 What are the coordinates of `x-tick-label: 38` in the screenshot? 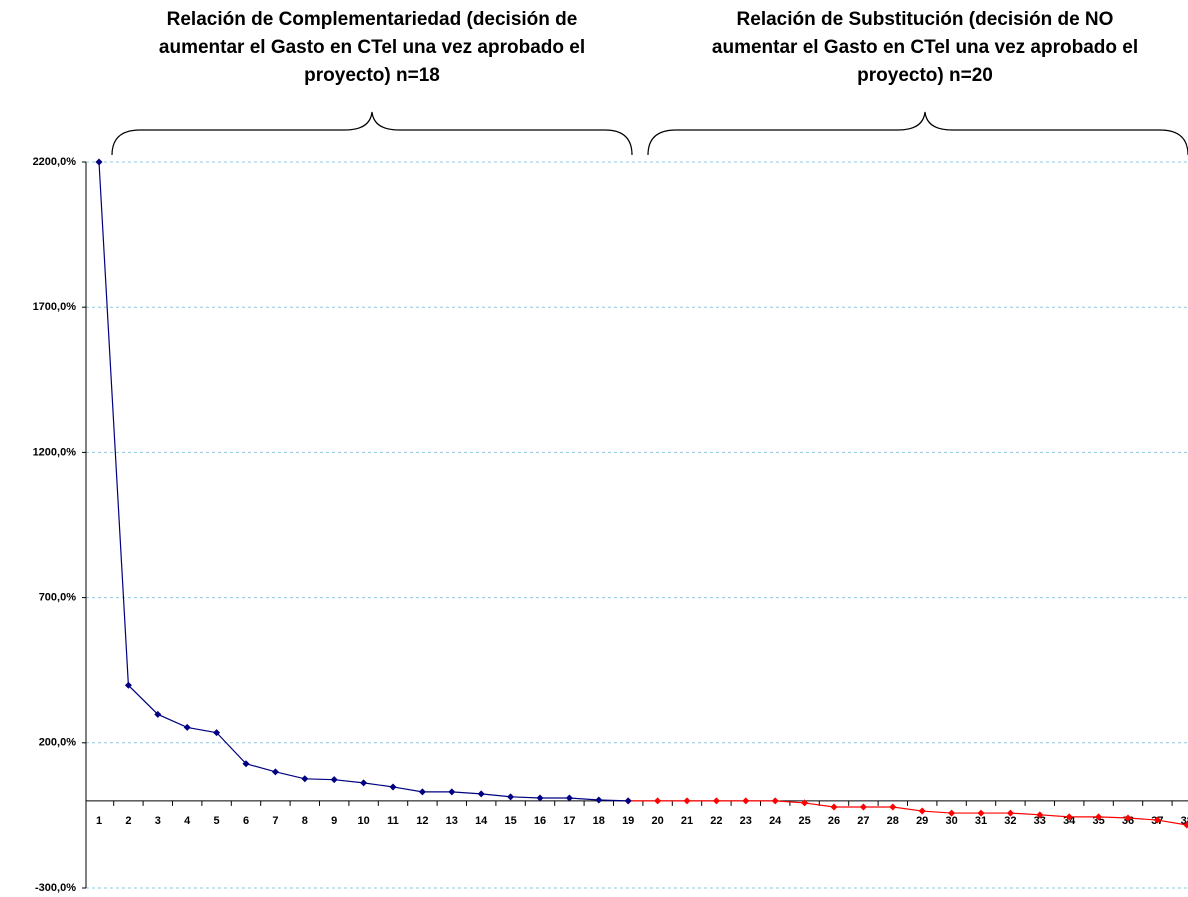 It's located at (1184, 821).